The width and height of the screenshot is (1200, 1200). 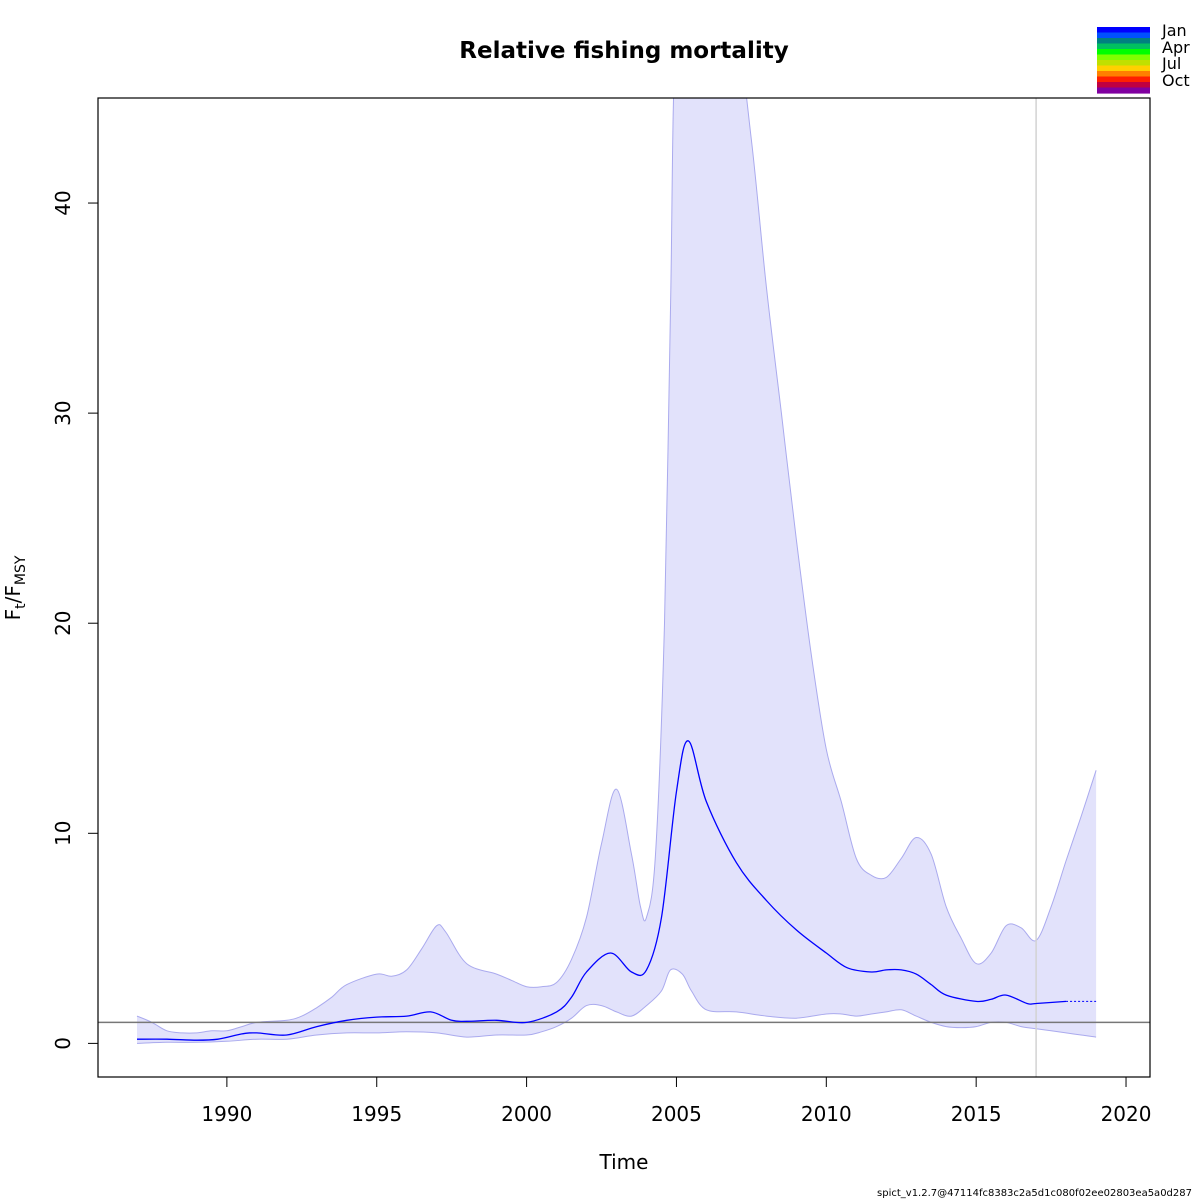 I want to click on legend-label-jul: Jul, so click(x=1171, y=63).